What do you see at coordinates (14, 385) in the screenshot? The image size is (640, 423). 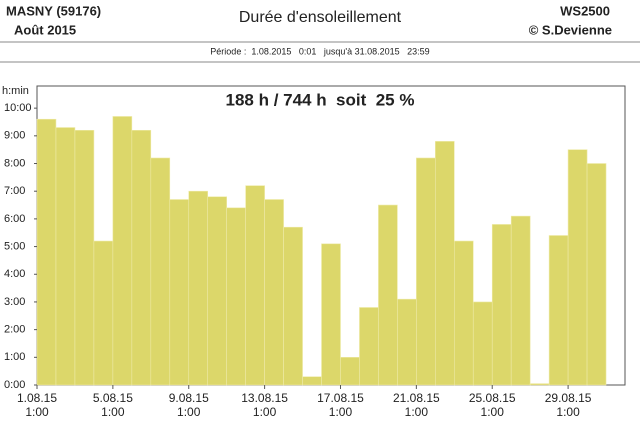 I see `y-tick-label: 0:00` at bounding box center [14, 385].